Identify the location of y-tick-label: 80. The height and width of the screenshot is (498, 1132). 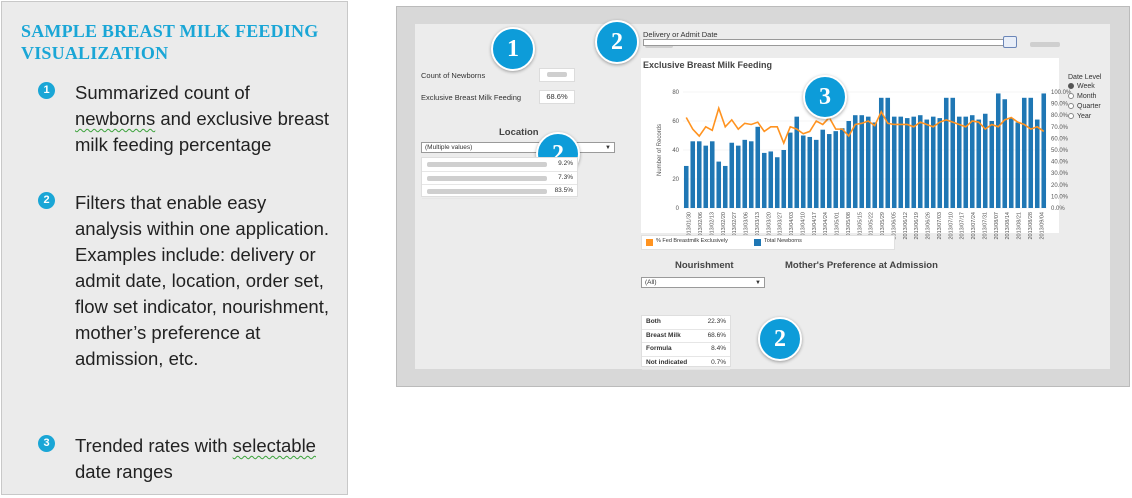
(675, 93).